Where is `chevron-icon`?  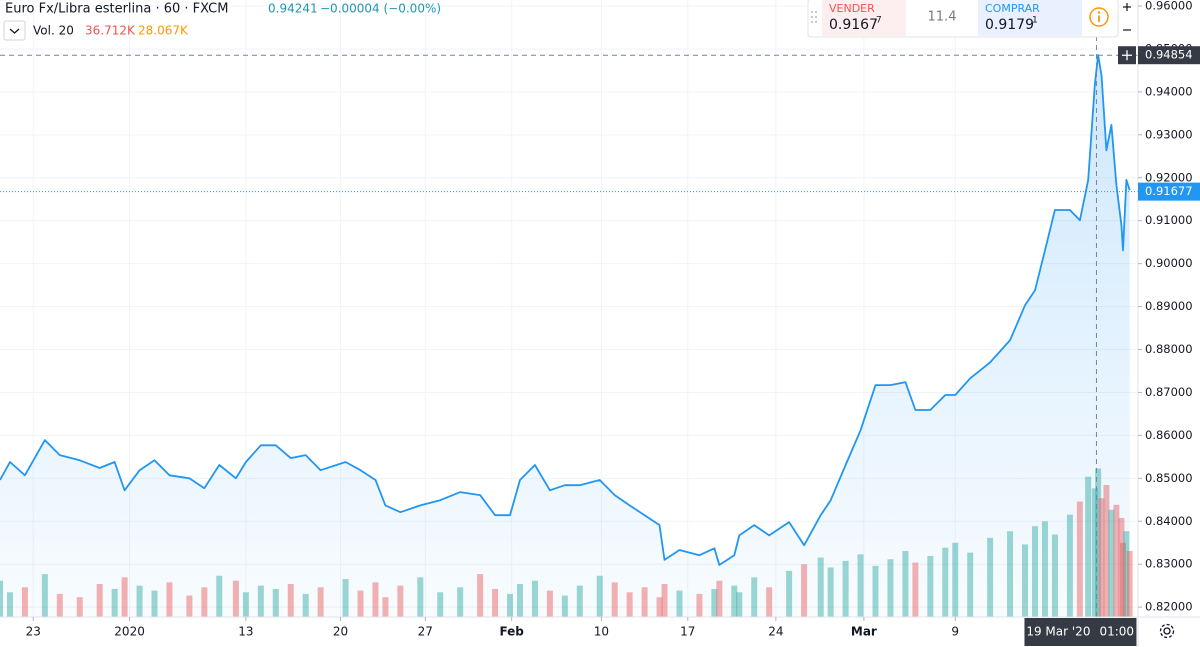 chevron-icon is located at coordinates (14, 31).